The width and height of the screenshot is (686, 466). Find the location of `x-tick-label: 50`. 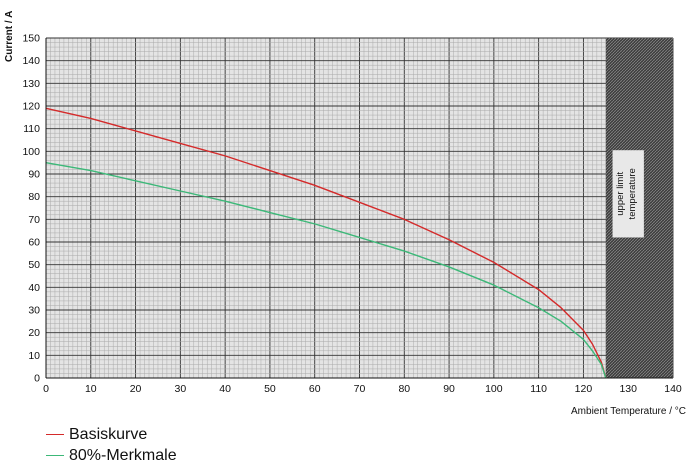

x-tick-label: 50 is located at coordinates (270, 389).